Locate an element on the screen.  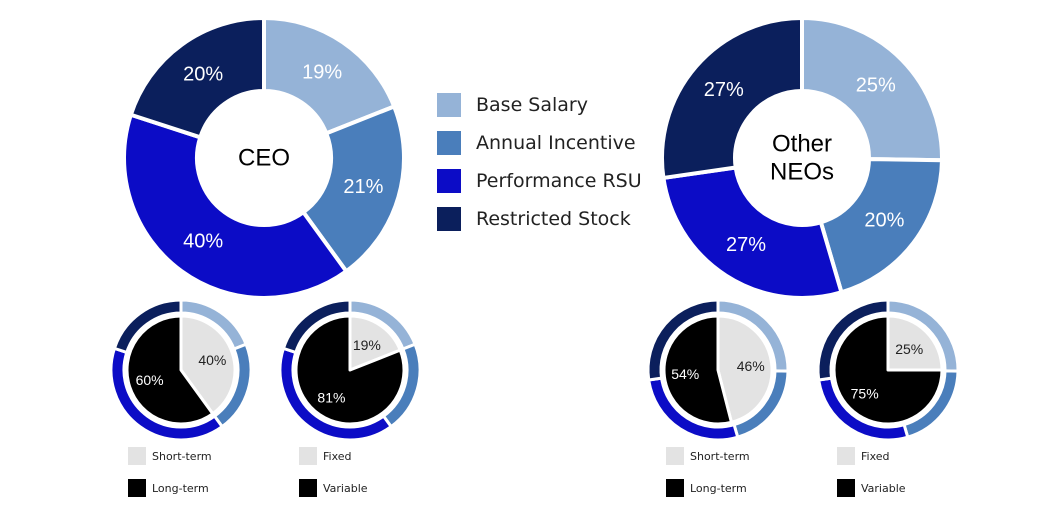
neo-term-legend: Short-term Long-term is located at coordinates (708, 478).